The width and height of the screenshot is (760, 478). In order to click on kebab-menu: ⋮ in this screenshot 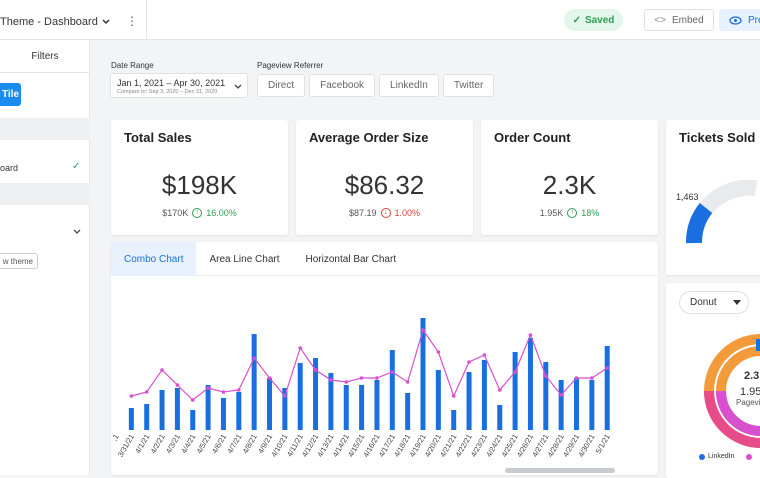, I will do `click(132, 21)`.